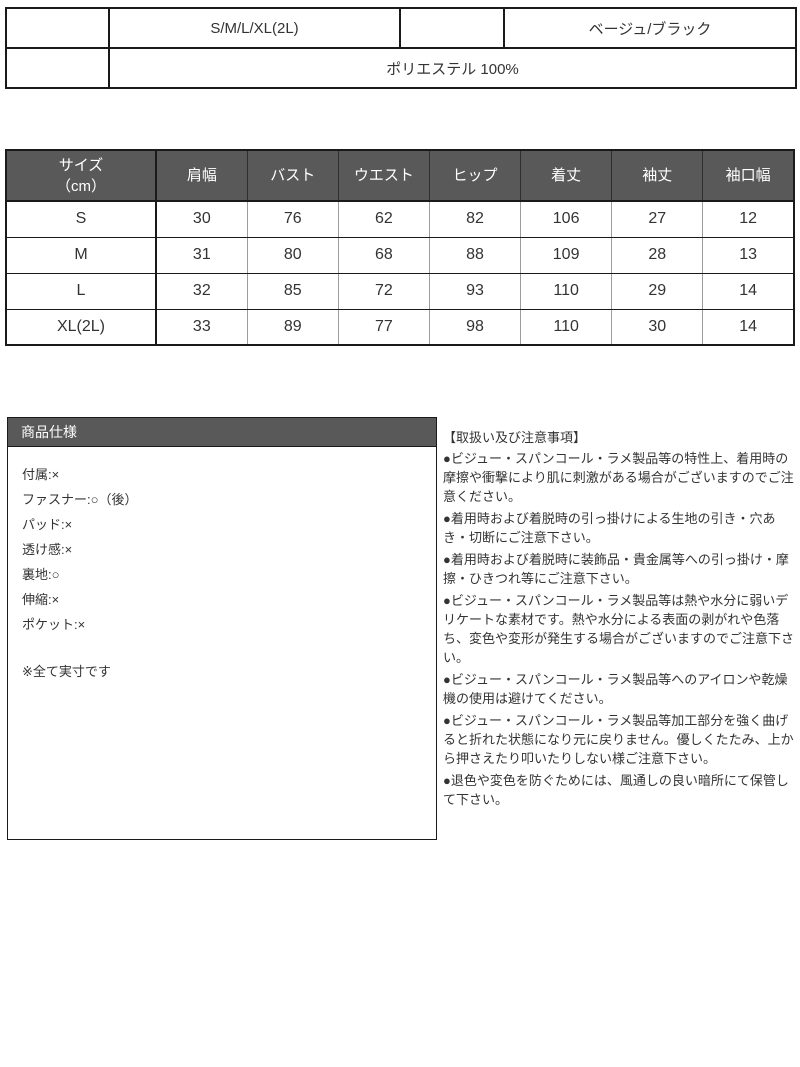 The width and height of the screenshot is (800, 1067). What do you see at coordinates (57, 28) in the screenshot?
I see `size-label-cell: サイズ` at bounding box center [57, 28].